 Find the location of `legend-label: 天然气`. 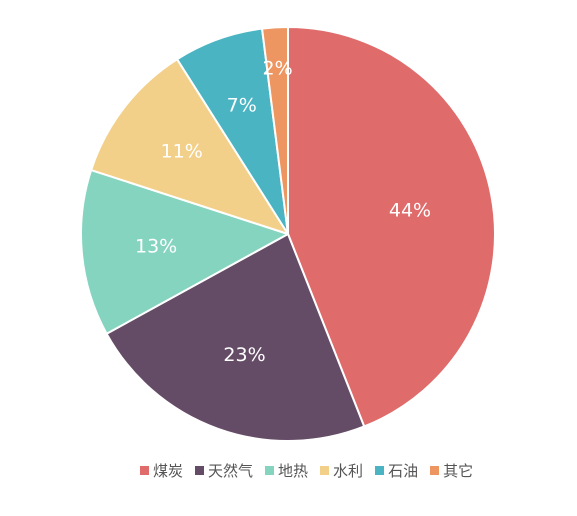

legend-label: 天然气 is located at coordinates (231, 470).